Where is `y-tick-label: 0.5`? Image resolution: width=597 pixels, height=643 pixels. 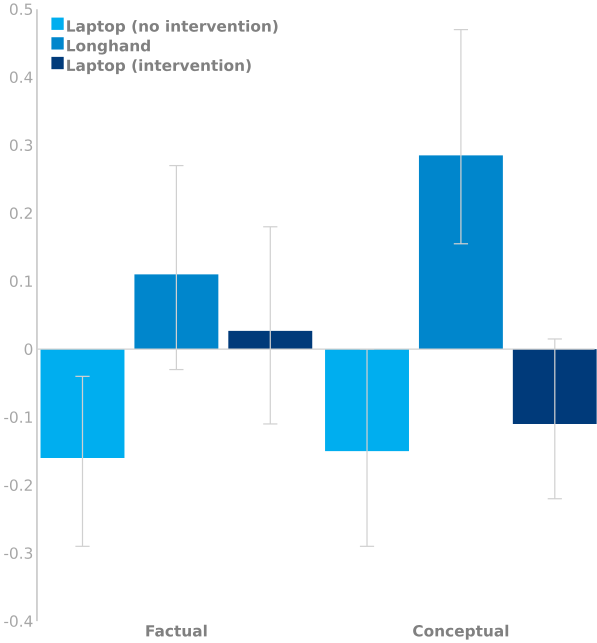
y-tick-label: 0.5 is located at coordinates (21, 9).